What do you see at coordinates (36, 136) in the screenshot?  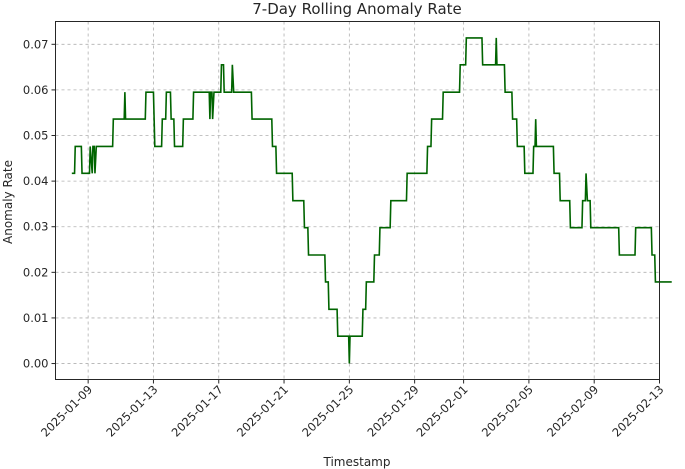 I see `y-tick-label: 0.05` at bounding box center [36, 136].